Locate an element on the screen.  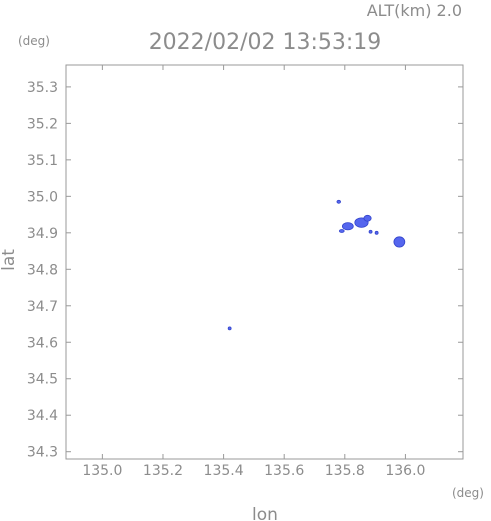
echo-cells is located at coordinates (316, 265).